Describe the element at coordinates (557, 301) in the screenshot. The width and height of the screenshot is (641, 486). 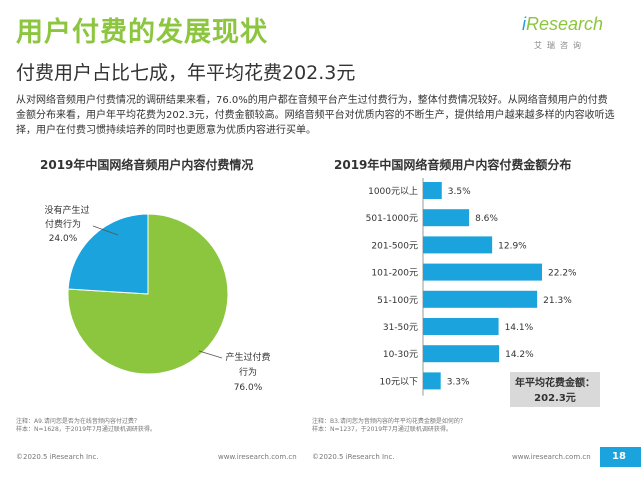
I see `bar-value-label: 21.3%` at that location.